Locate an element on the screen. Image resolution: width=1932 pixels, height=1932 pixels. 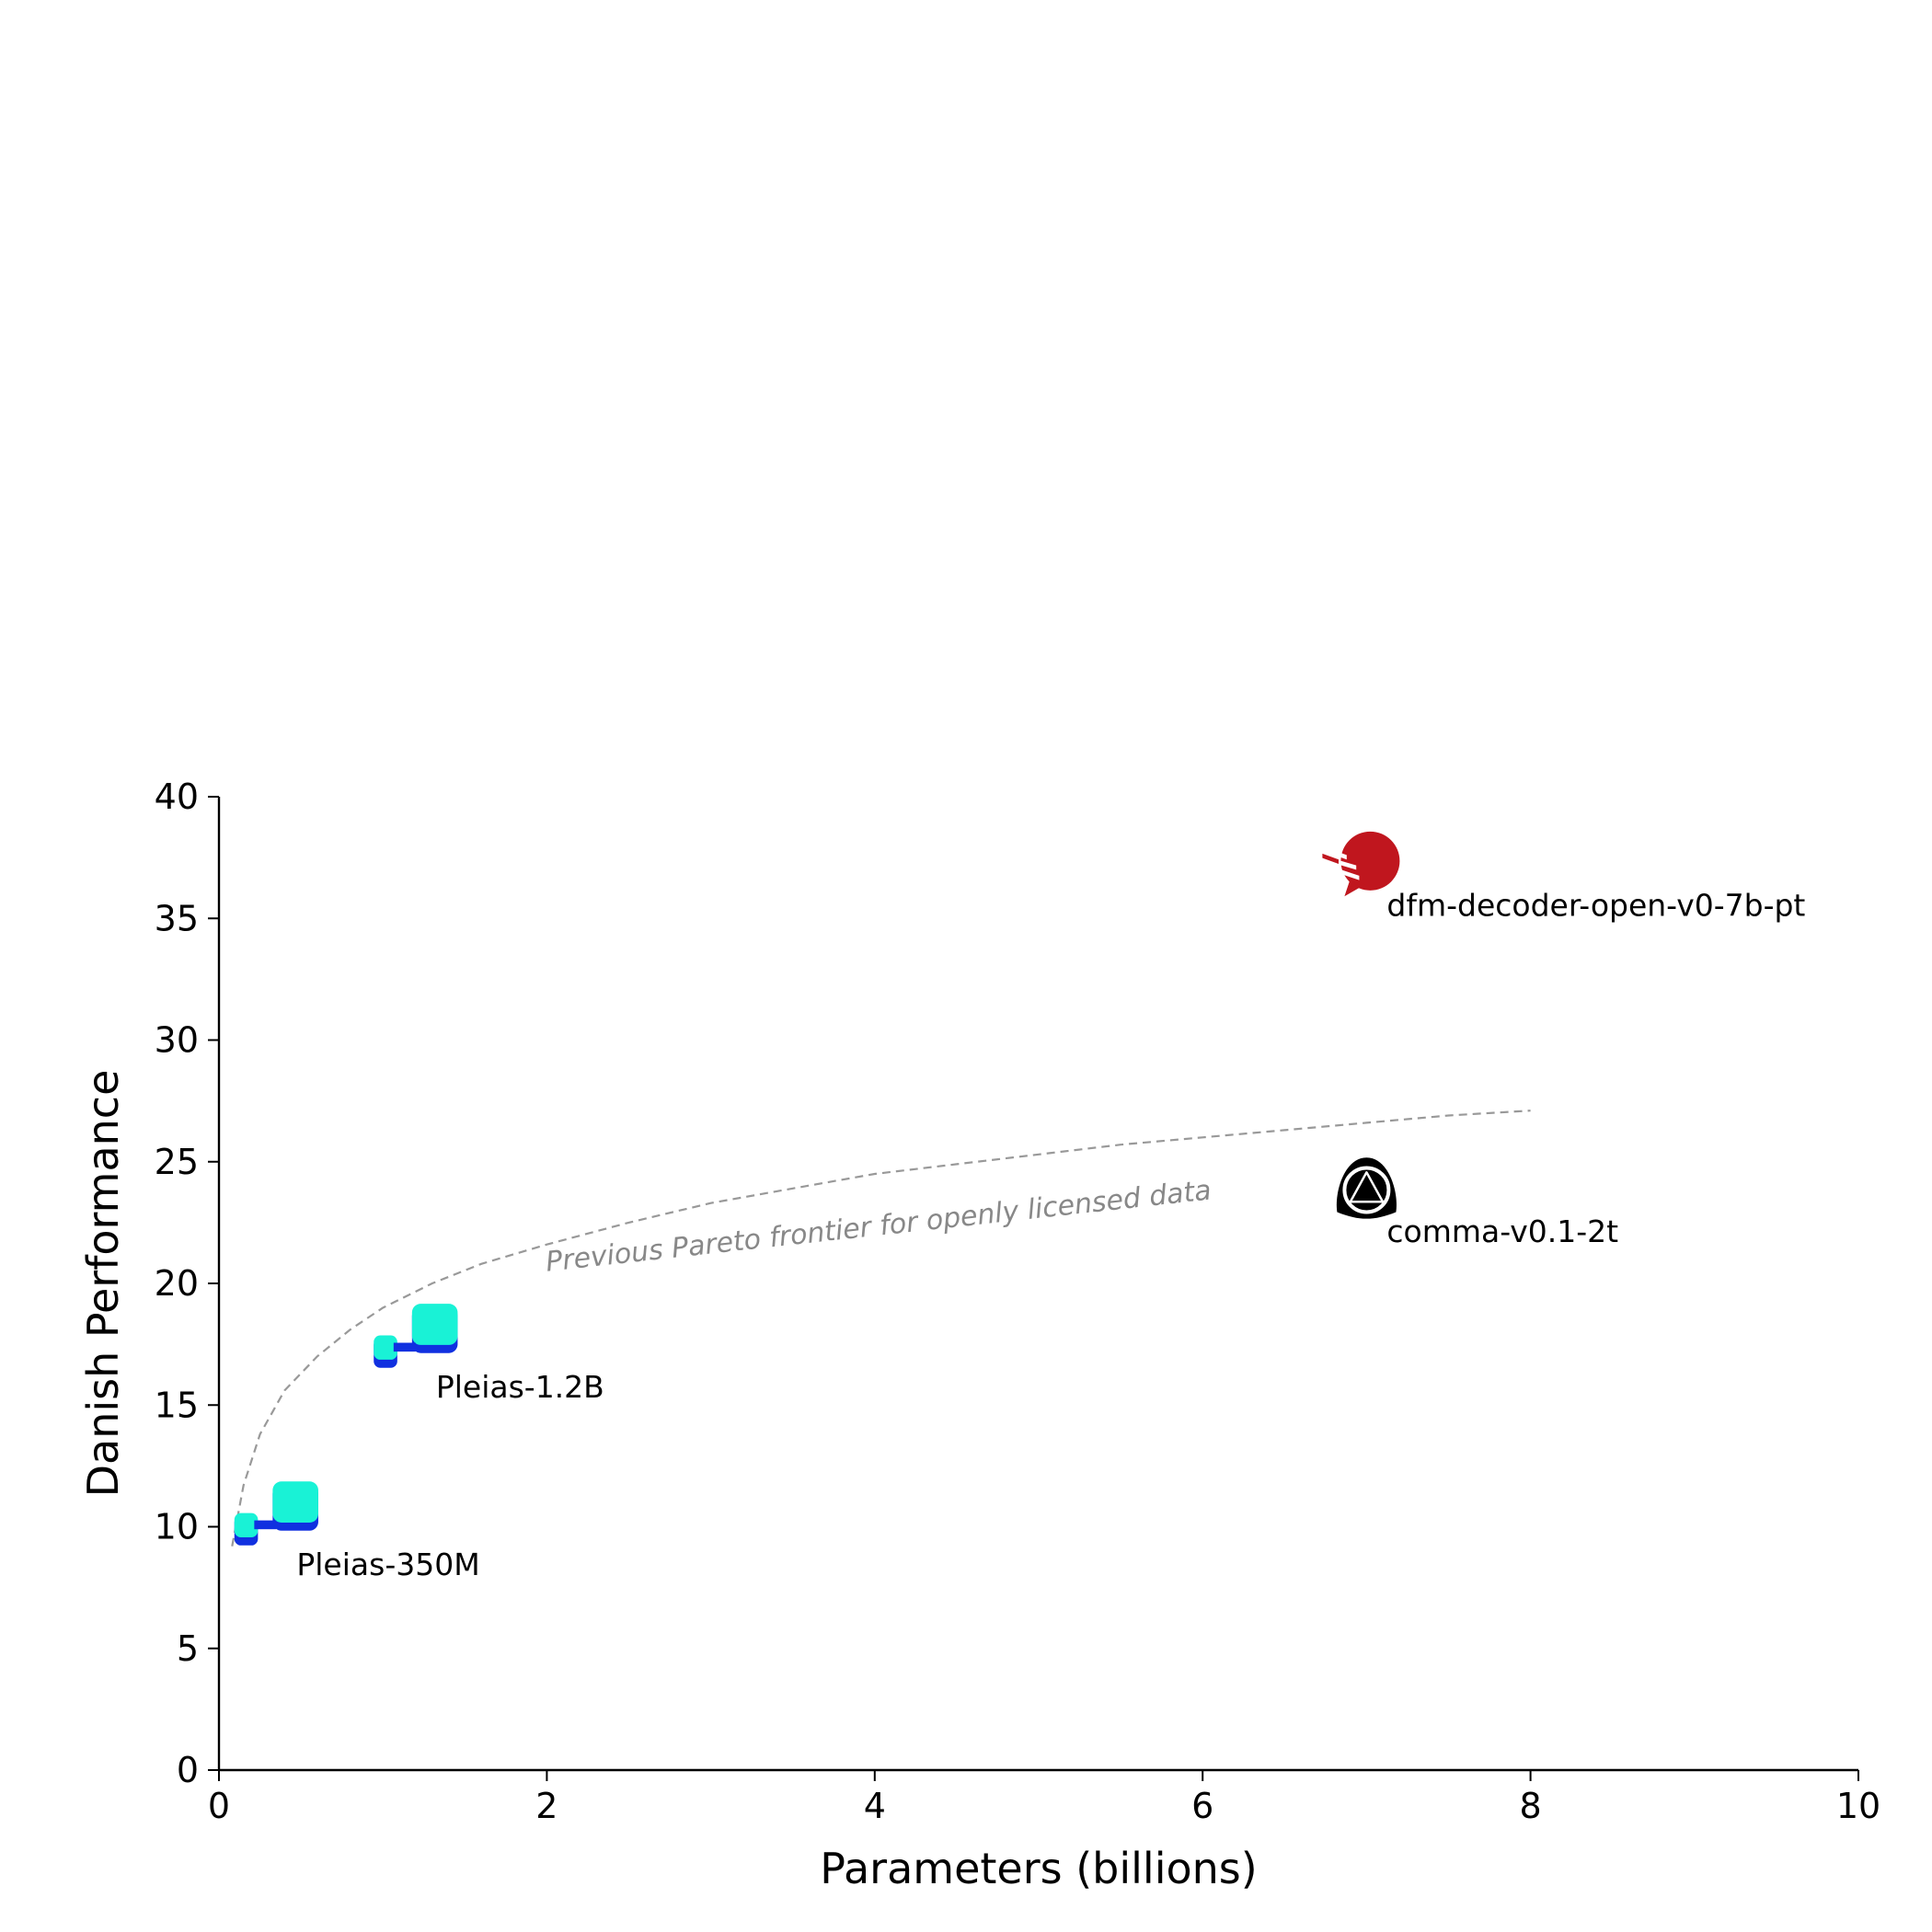
dfm-bubble-tail is located at coordinates (1354, 888).